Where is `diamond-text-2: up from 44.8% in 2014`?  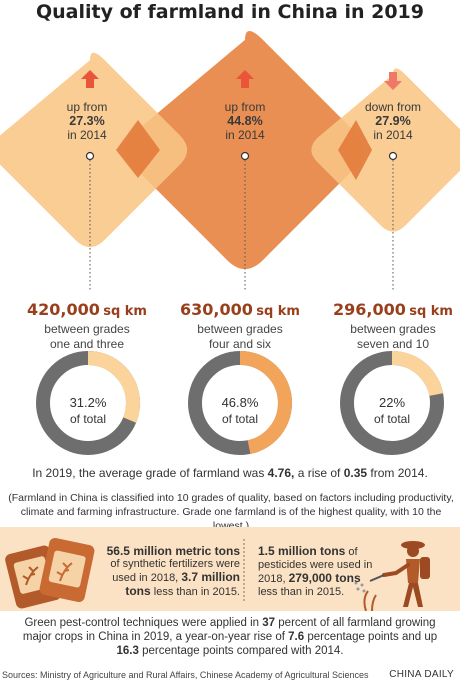 diamond-text-2: up from 44.8% in 2014 is located at coordinates (245, 121).